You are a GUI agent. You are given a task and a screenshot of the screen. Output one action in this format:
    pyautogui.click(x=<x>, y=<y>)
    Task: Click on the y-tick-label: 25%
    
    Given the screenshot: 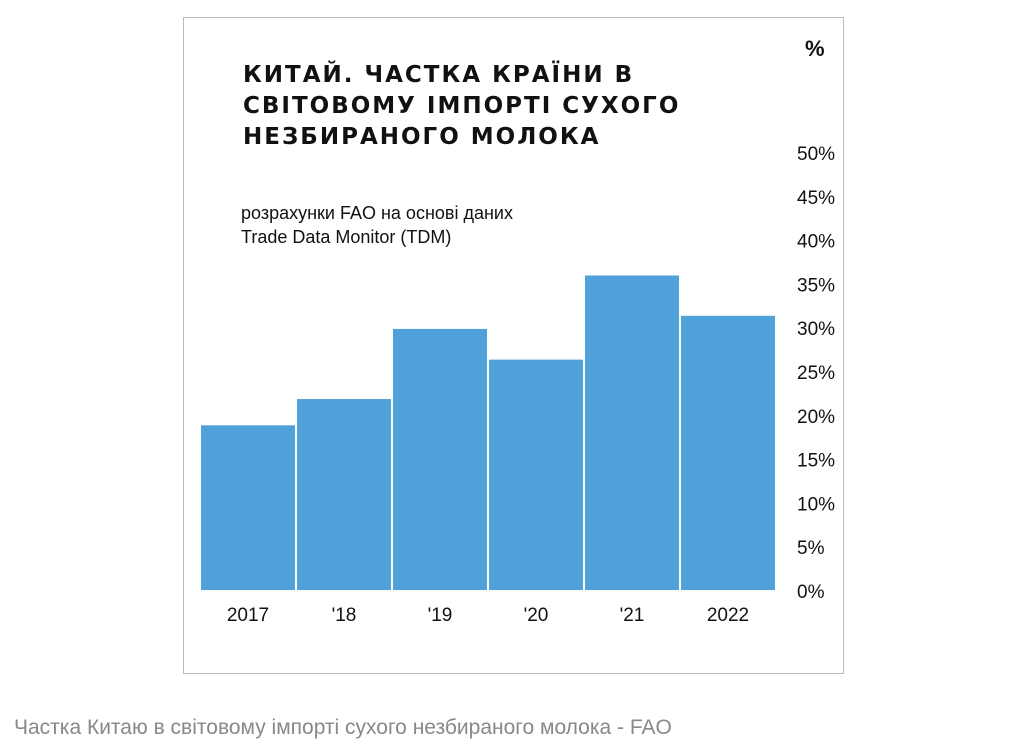 What is the action you would take?
    pyautogui.click(x=816, y=373)
    